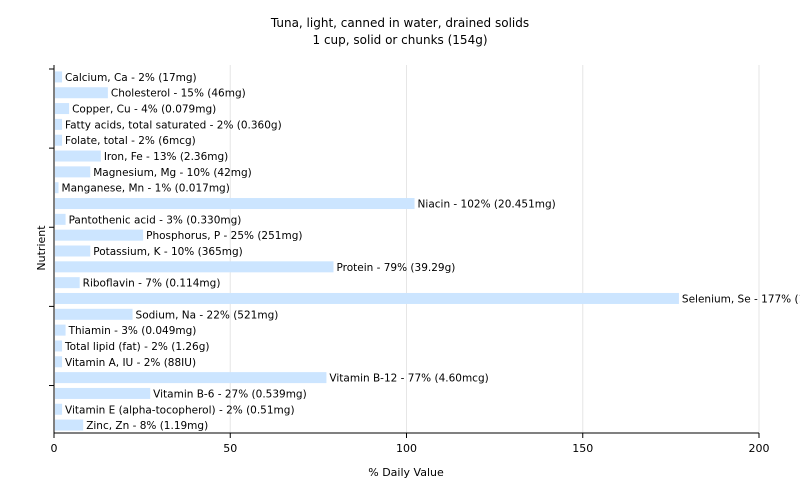 The height and width of the screenshot is (504, 800). Describe the element at coordinates (178, 94) in the screenshot. I see `bar-label: Cholesterol - 15% (46mg)` at that location.